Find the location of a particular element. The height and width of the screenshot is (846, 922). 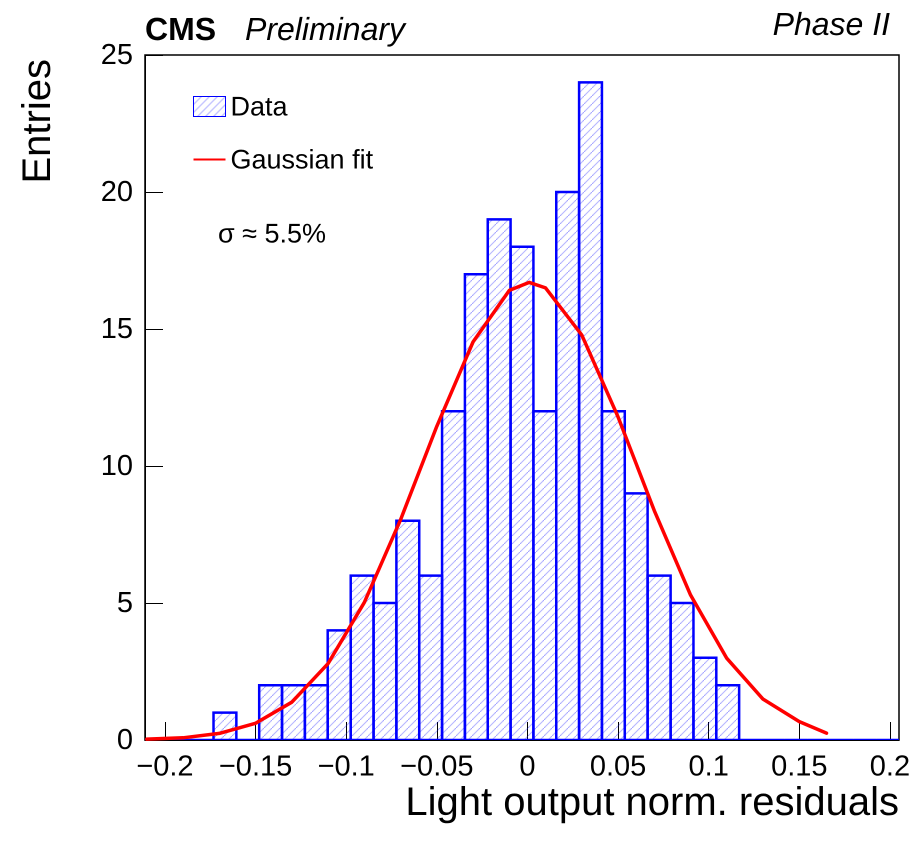

y-tick-label: 5 is located at coordinates (124, 603).